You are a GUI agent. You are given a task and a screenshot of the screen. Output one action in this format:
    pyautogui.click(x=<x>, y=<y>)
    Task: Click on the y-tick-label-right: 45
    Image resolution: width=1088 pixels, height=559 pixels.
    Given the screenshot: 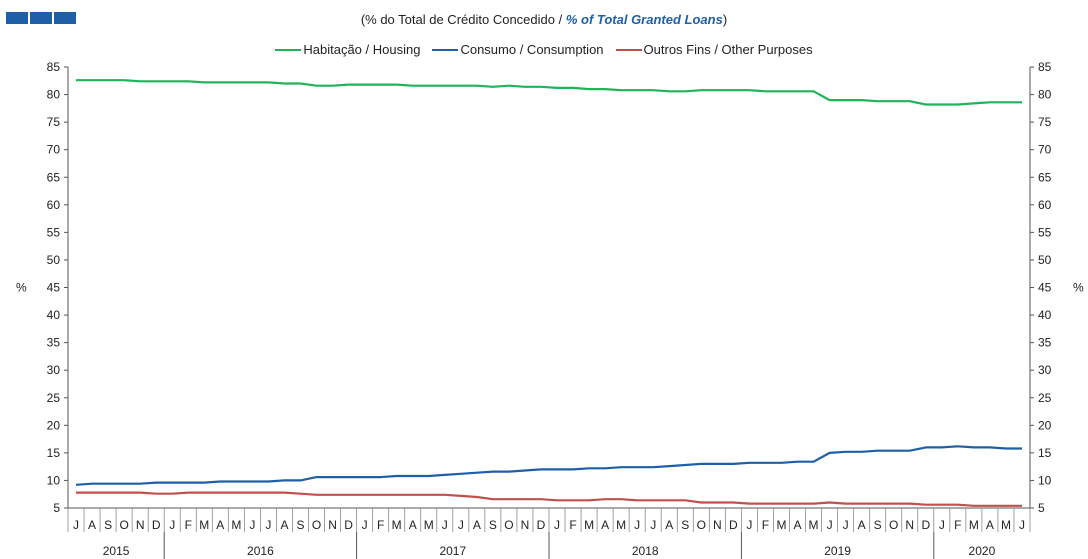 What is the action you would take?
    pyautogui.click(x=1045, y=288)
    